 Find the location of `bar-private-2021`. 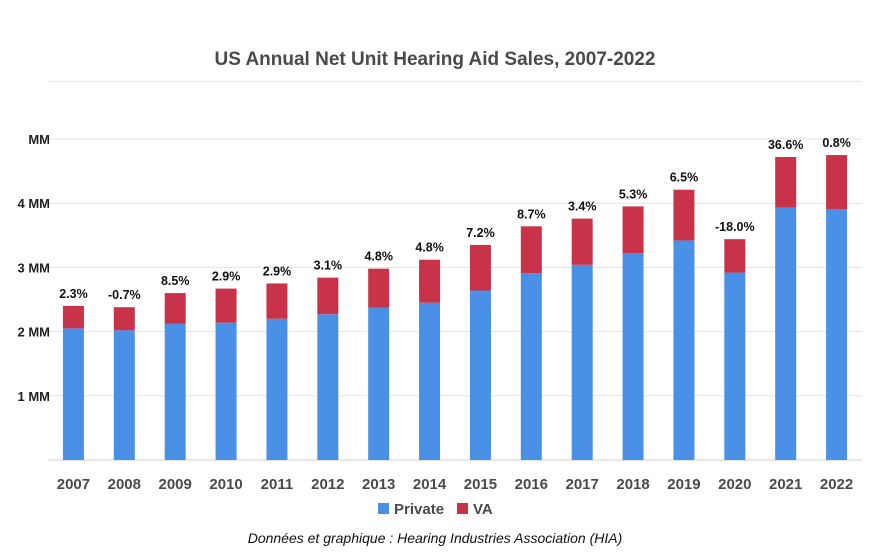

bar-private-2021 is located at coordinates (786, 333).